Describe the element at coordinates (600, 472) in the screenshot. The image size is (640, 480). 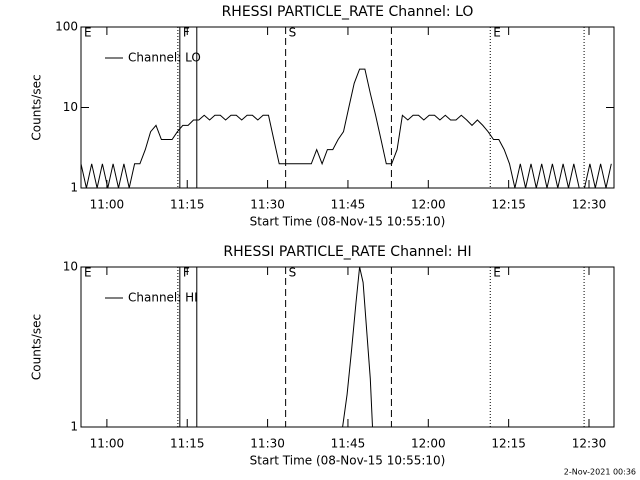
I see `footer: 2-Nov-2021 00:36` at that location.